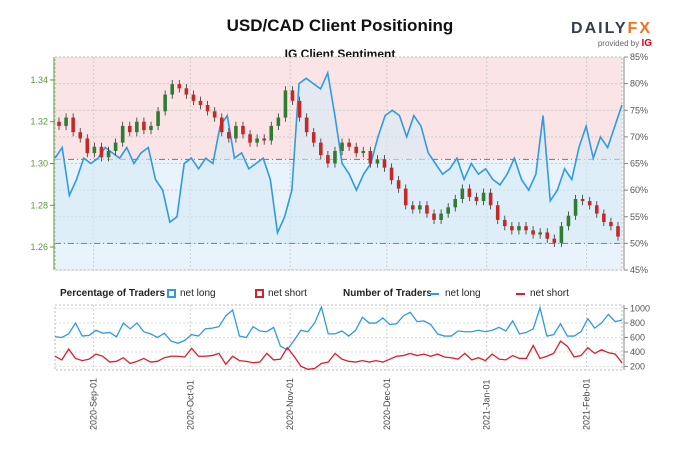 Image resolution: width=680 pixels, height=453 pixels. What do you see at coordinates (434, 294) in the screenshot?
I see `legend-num-long-swatch` at bounding box center [434, 294].